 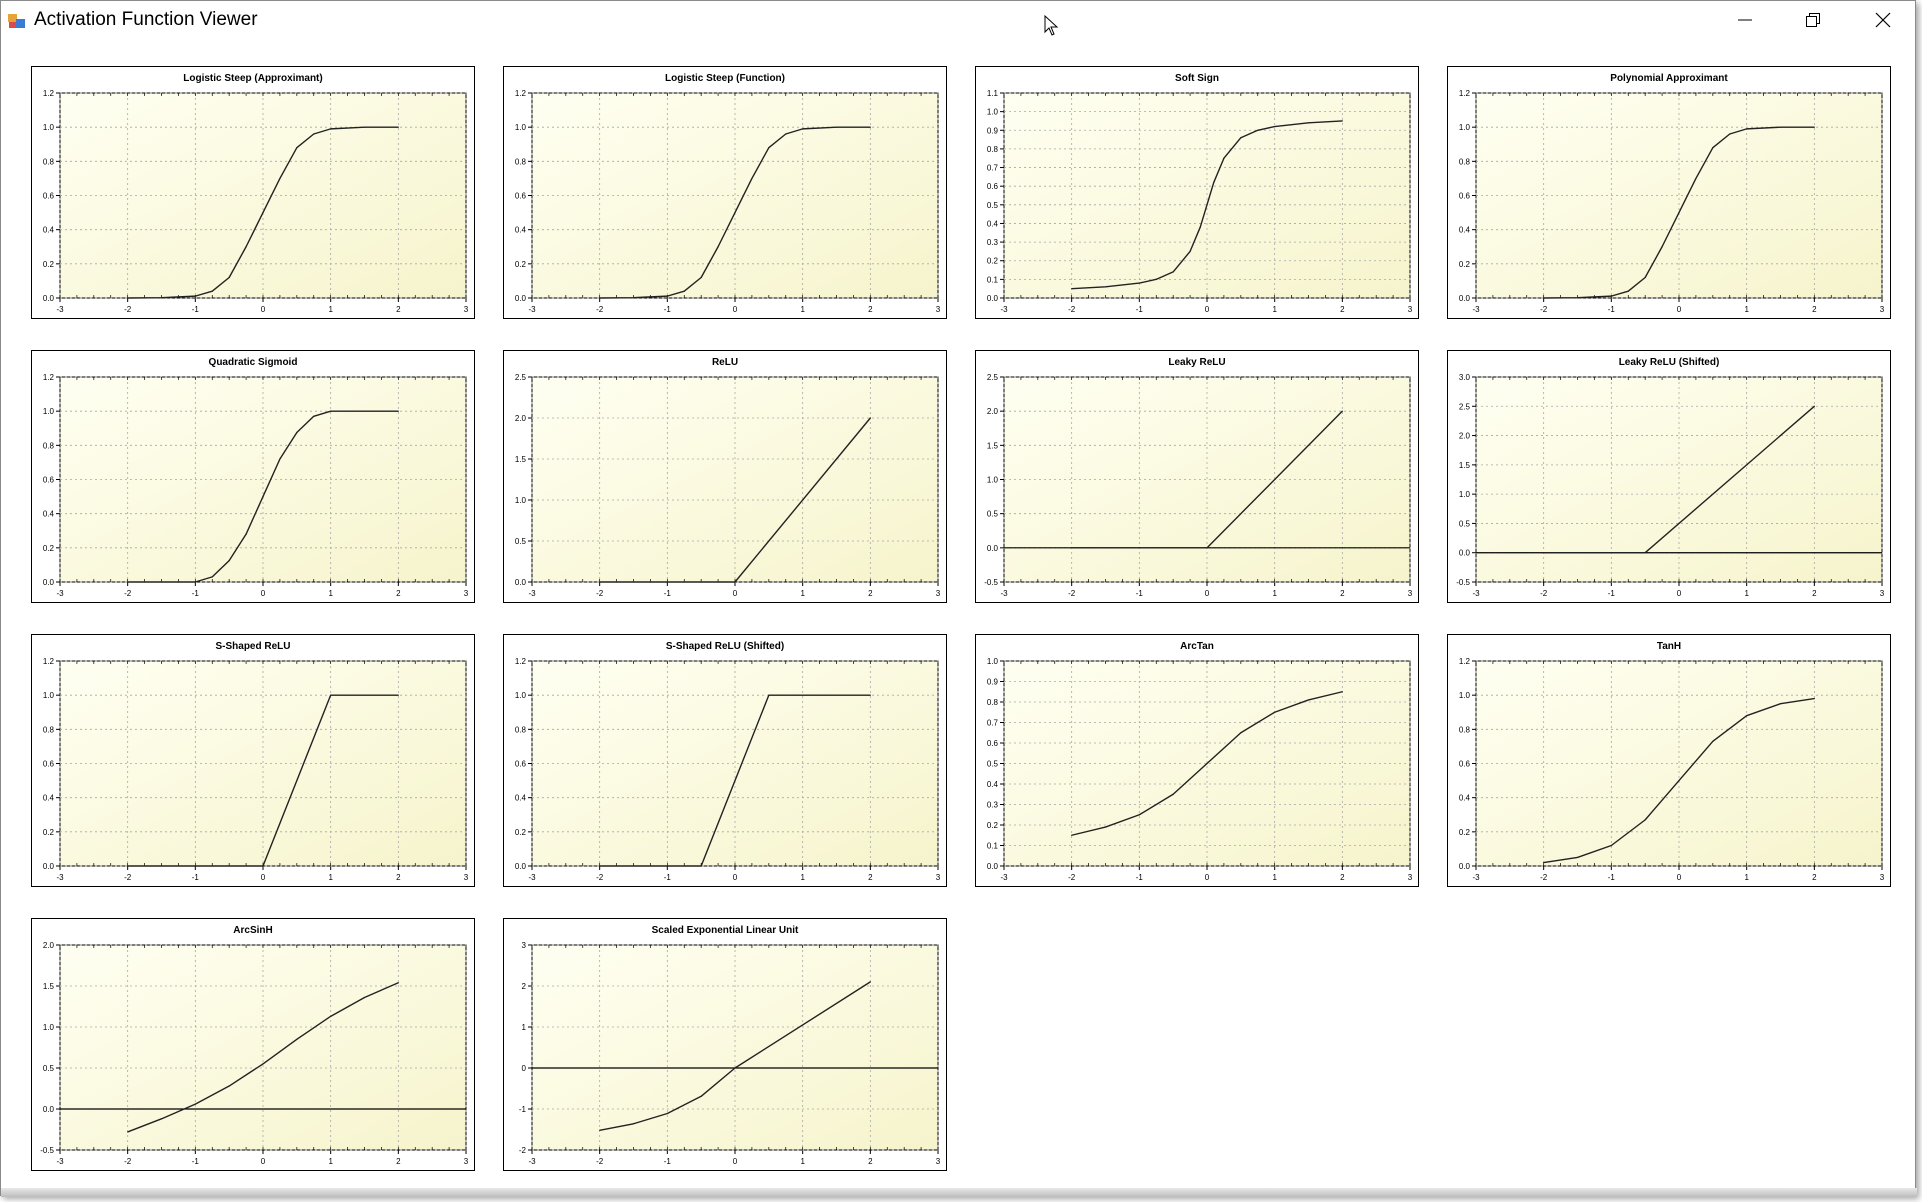 What do you see at coordinates (725, 362) in the screenshot?
I see `chart-title: ReLU` at bounding box center [725, 362].